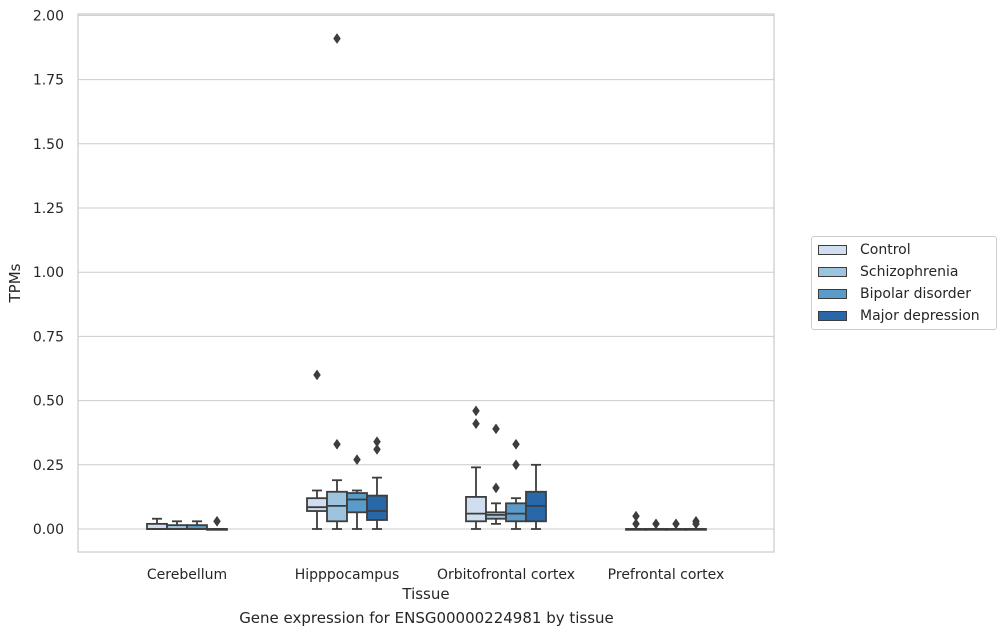 This screenshot has height=639, width=1007. I want to click on legend-label: Schizophrenia, so click(909, 272).